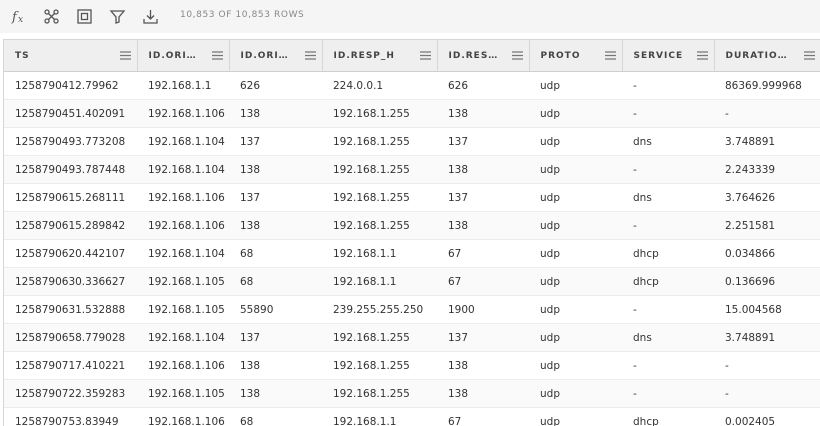 Image resolution: width=820 pixels, height=426 pixels. I want to click on column-header: SERVICE, so click(668, 56).